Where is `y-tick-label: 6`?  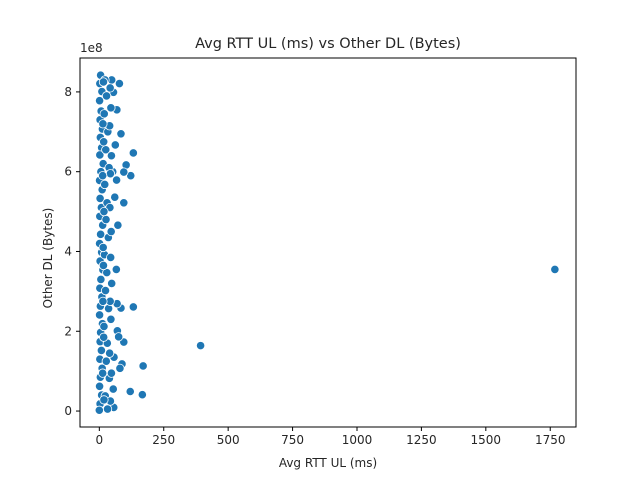 y-tick-label: 6 is located at coordinates (68, 172).